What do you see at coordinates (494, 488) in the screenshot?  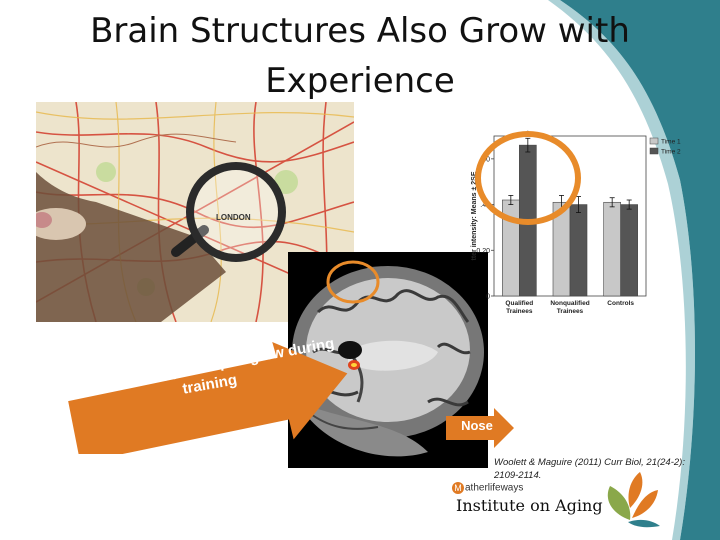 I see `logo-brand-text: atherlifeways` at bounding box center [494, 488].